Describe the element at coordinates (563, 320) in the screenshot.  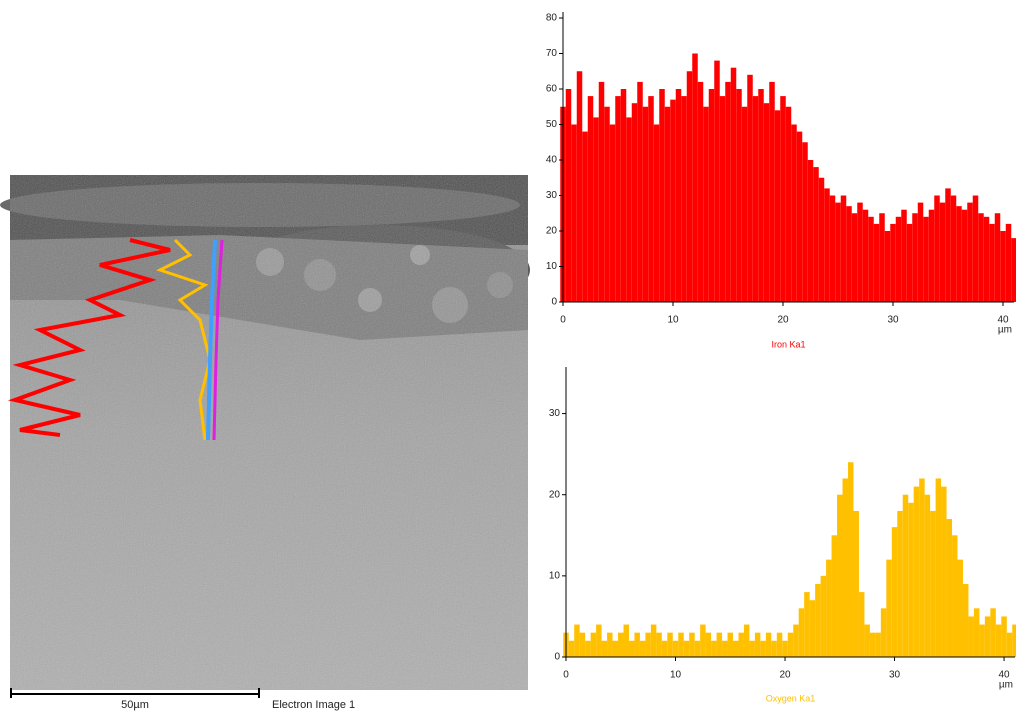
I see `x-tick-label: 0` at that location.